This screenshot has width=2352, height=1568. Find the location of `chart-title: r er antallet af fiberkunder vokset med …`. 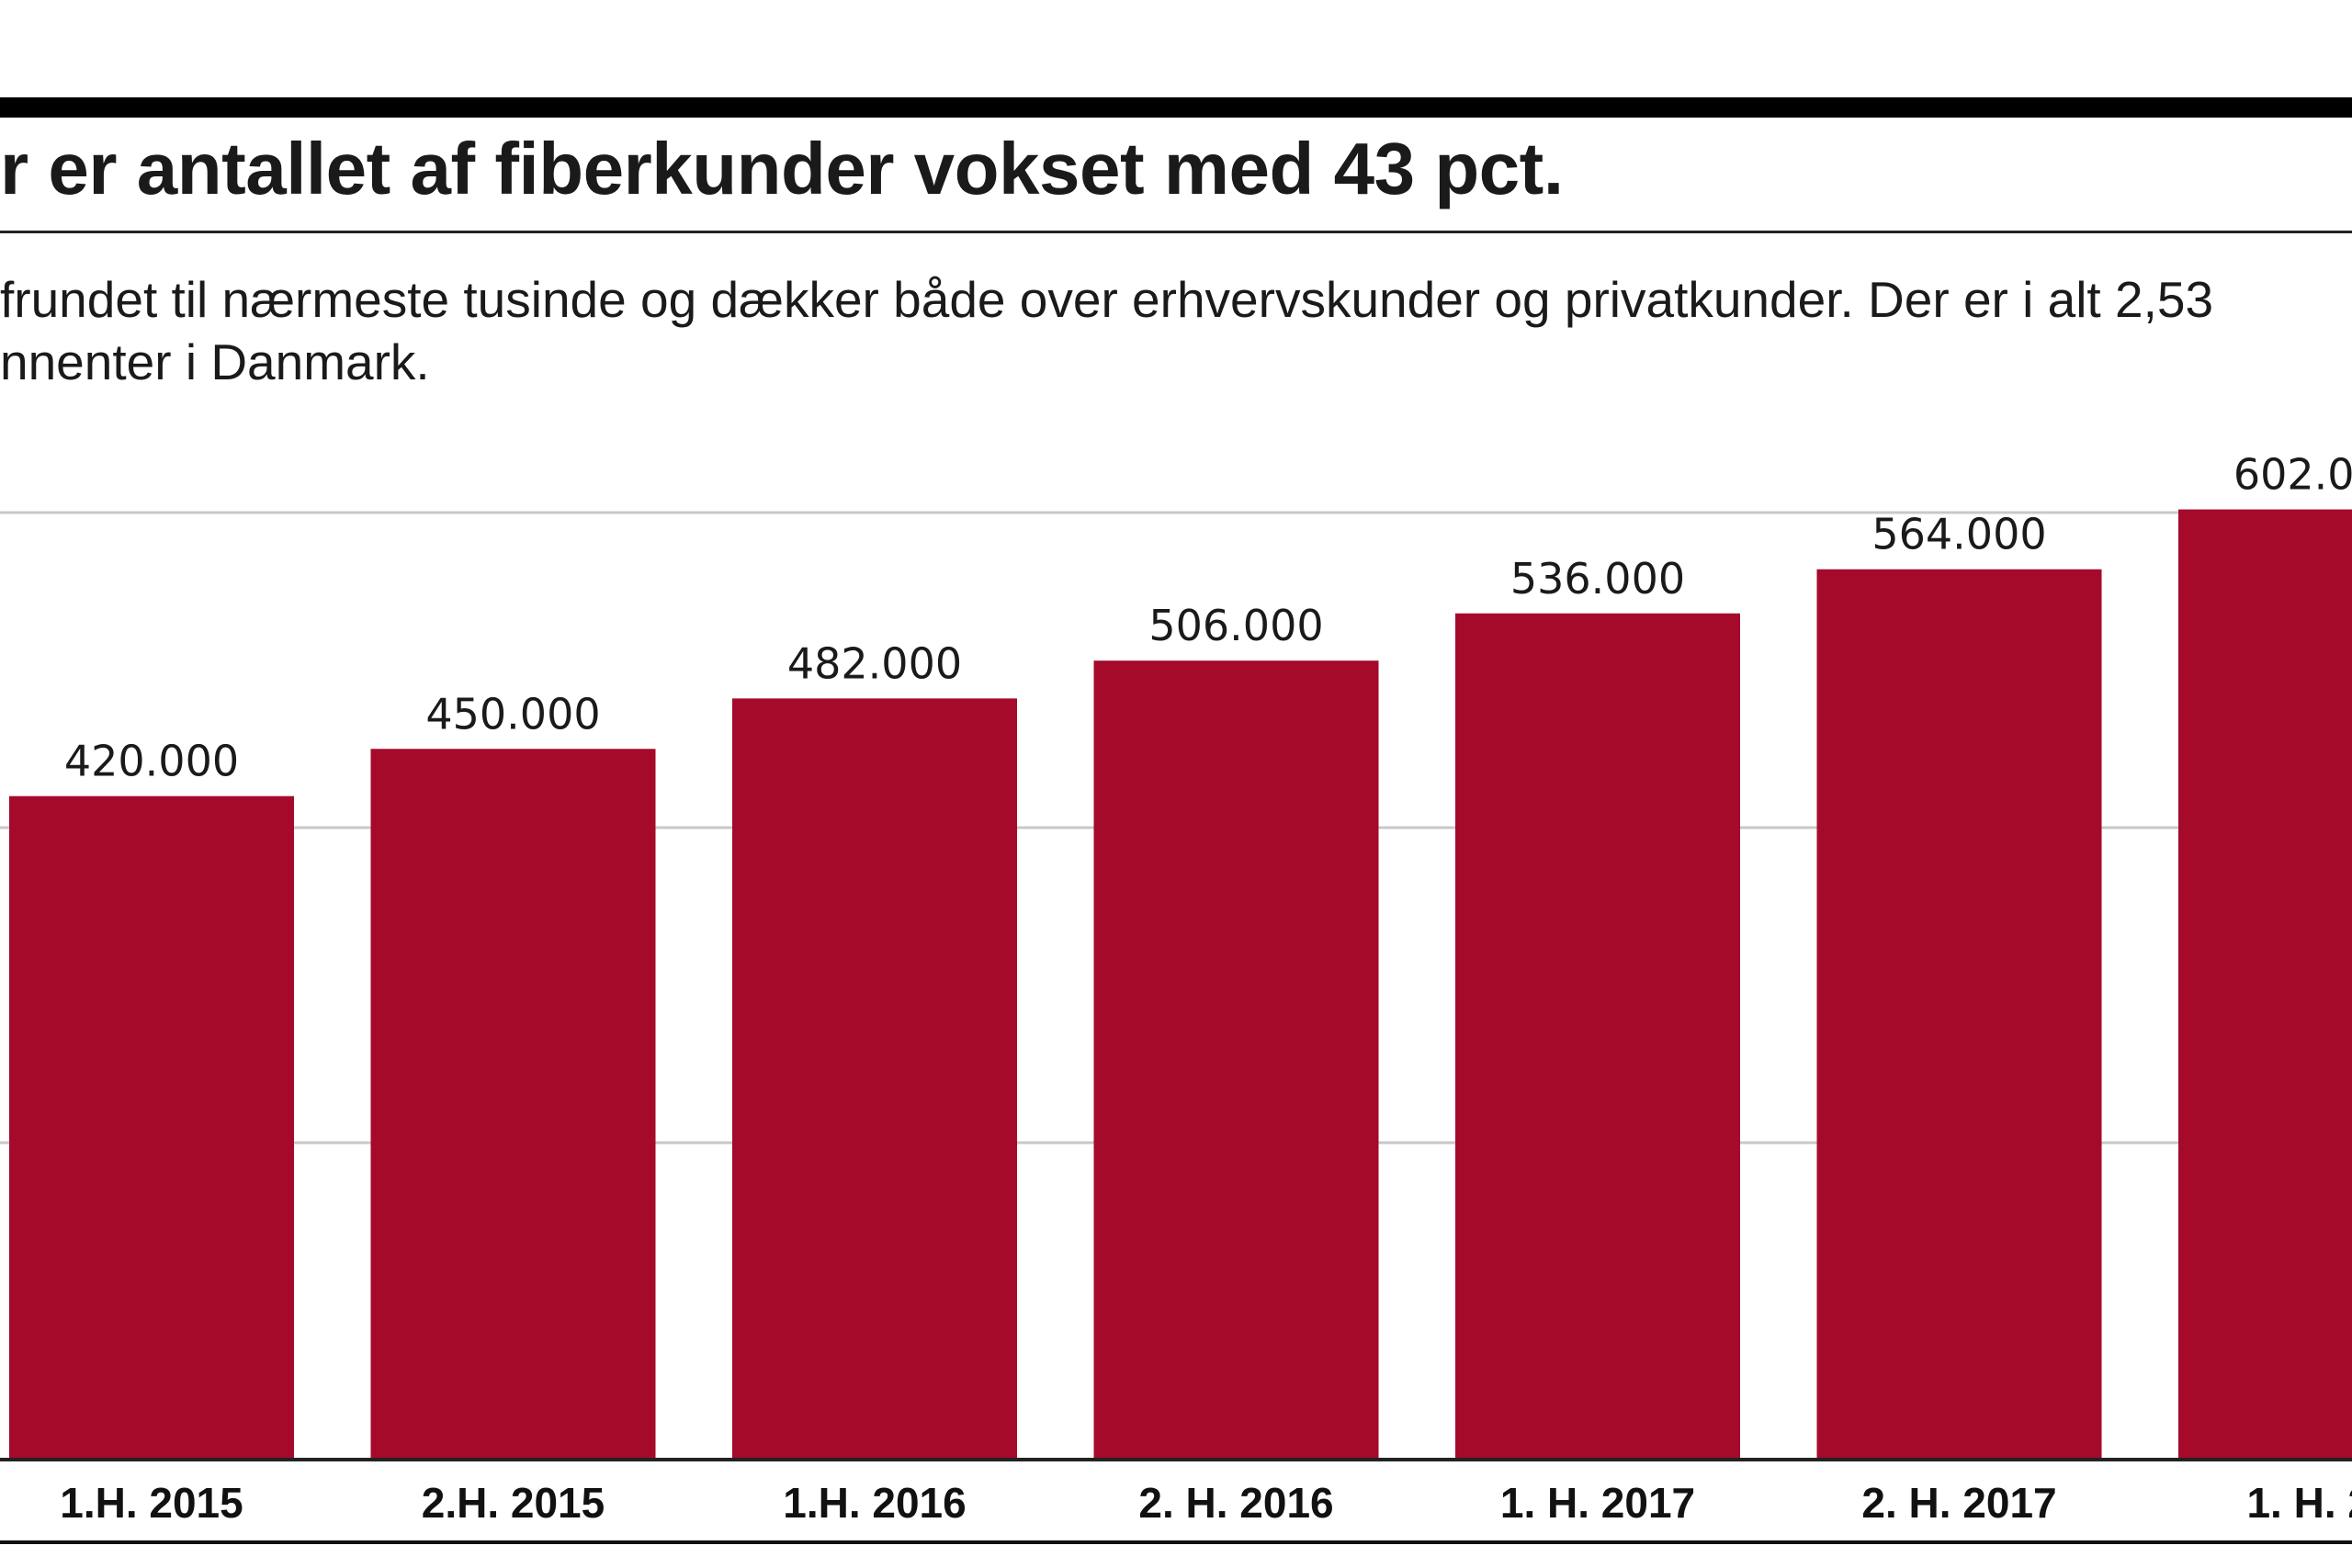

chart-title: r er antallet af fiberkunder vokset med … is located at coordinates (782, 168).